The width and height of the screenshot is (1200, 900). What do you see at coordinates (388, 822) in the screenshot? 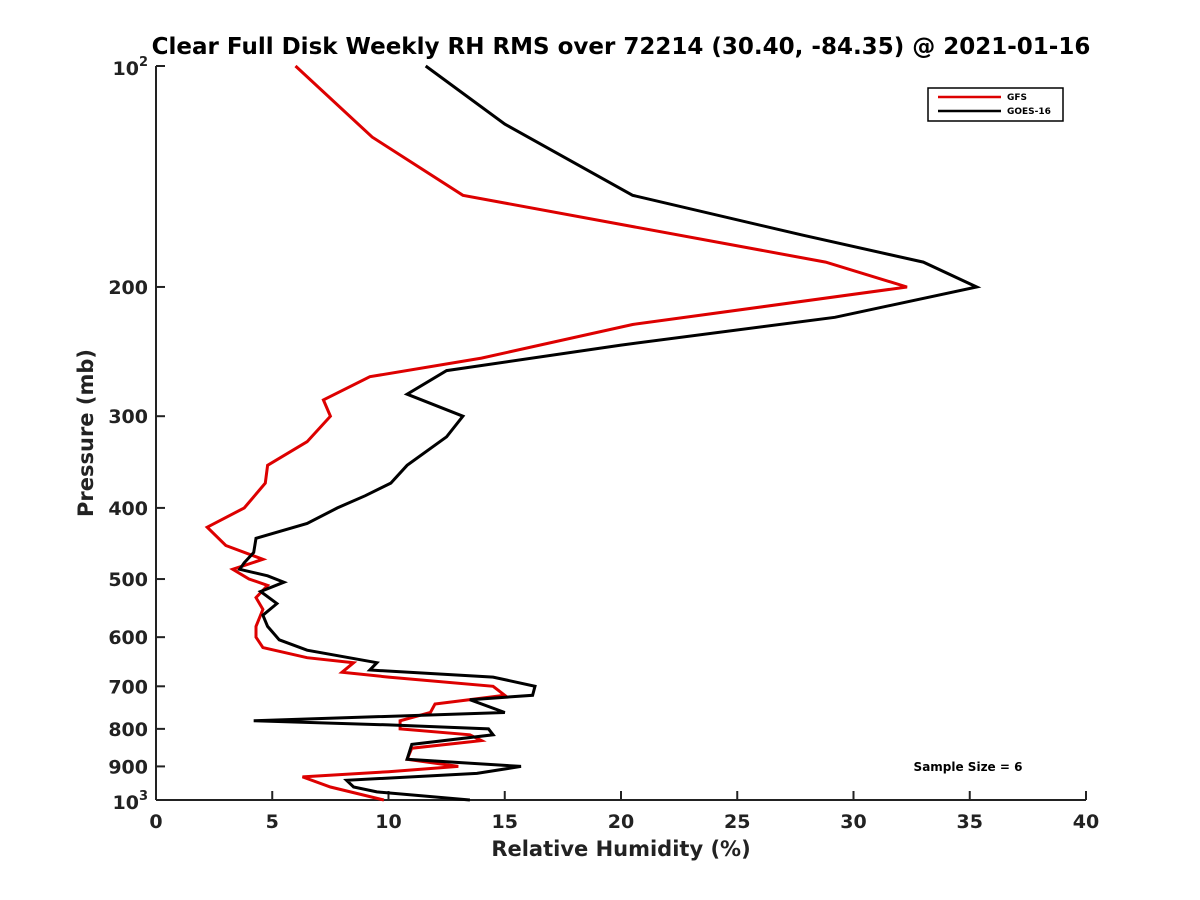
I see `x-tick-label: 10` at bounding box center [388, 822].